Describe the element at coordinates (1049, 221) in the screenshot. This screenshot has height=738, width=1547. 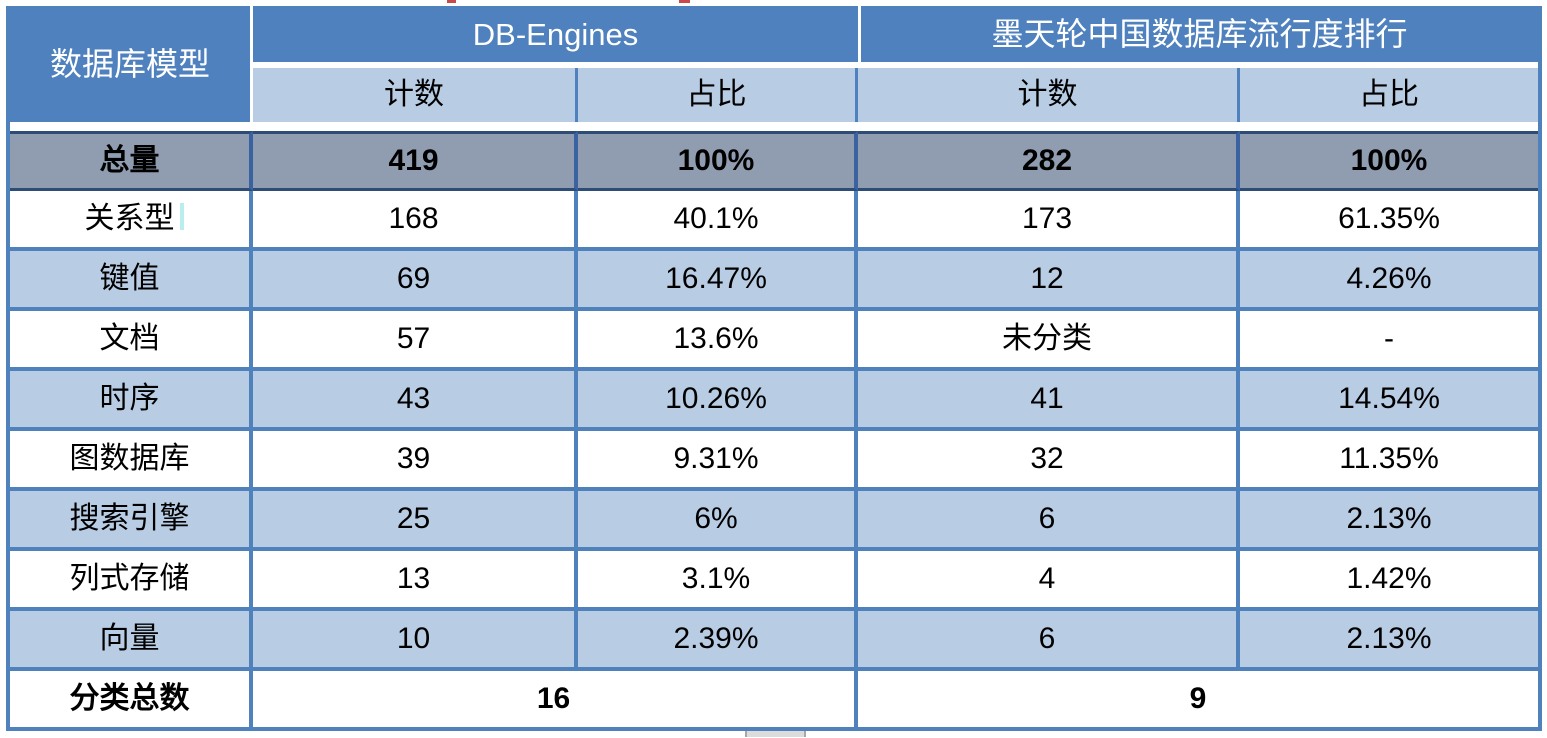
I see `cell-value: 173` at that location.